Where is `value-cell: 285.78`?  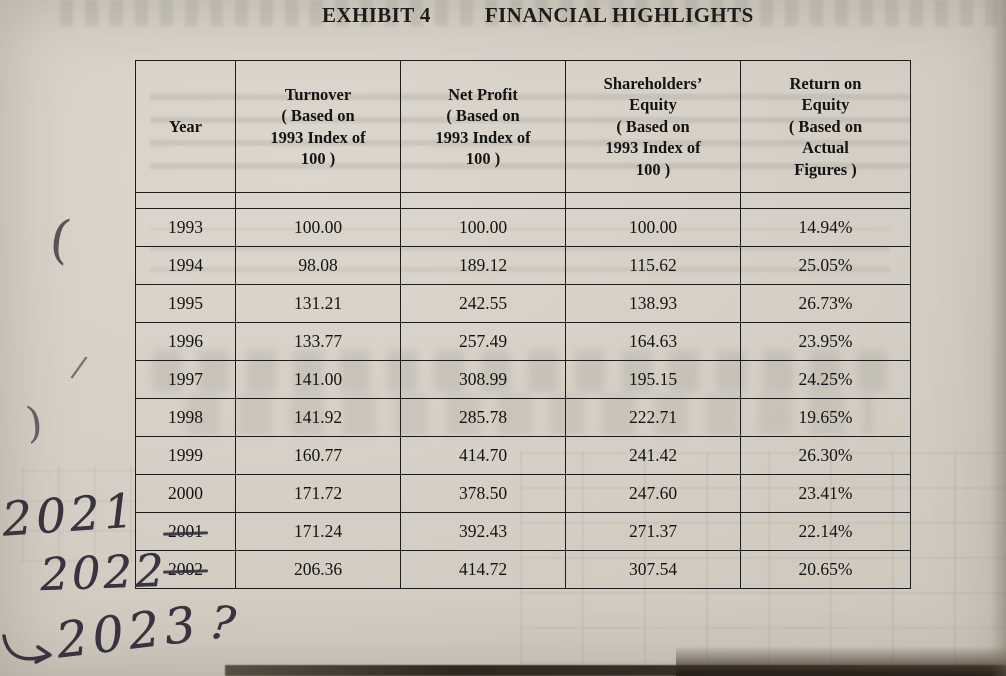 value-cell: 285.78 is located at coordinates (483, 417).